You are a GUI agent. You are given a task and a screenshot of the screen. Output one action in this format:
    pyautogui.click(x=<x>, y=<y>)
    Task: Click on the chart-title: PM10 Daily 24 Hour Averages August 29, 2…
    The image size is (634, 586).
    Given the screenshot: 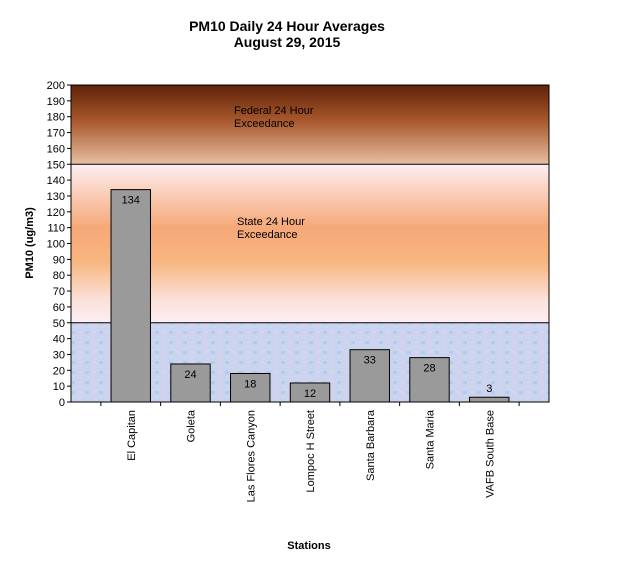 What is the action you would take?
    pyautogui.click(x=287, y=34)
    